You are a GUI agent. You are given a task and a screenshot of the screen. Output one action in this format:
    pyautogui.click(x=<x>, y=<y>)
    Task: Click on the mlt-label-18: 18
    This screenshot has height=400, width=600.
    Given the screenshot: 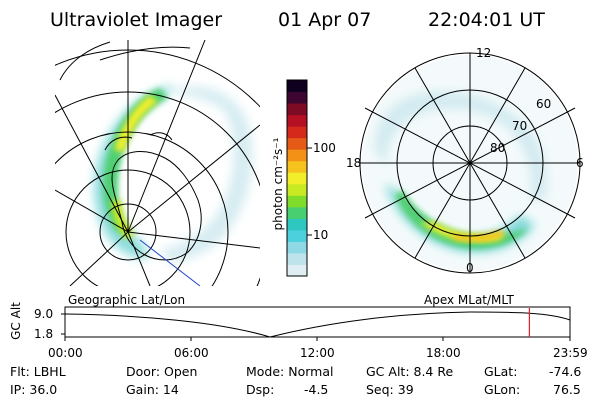 What is the action you would take?
    pyautogui.click(x=354, y=163)
    